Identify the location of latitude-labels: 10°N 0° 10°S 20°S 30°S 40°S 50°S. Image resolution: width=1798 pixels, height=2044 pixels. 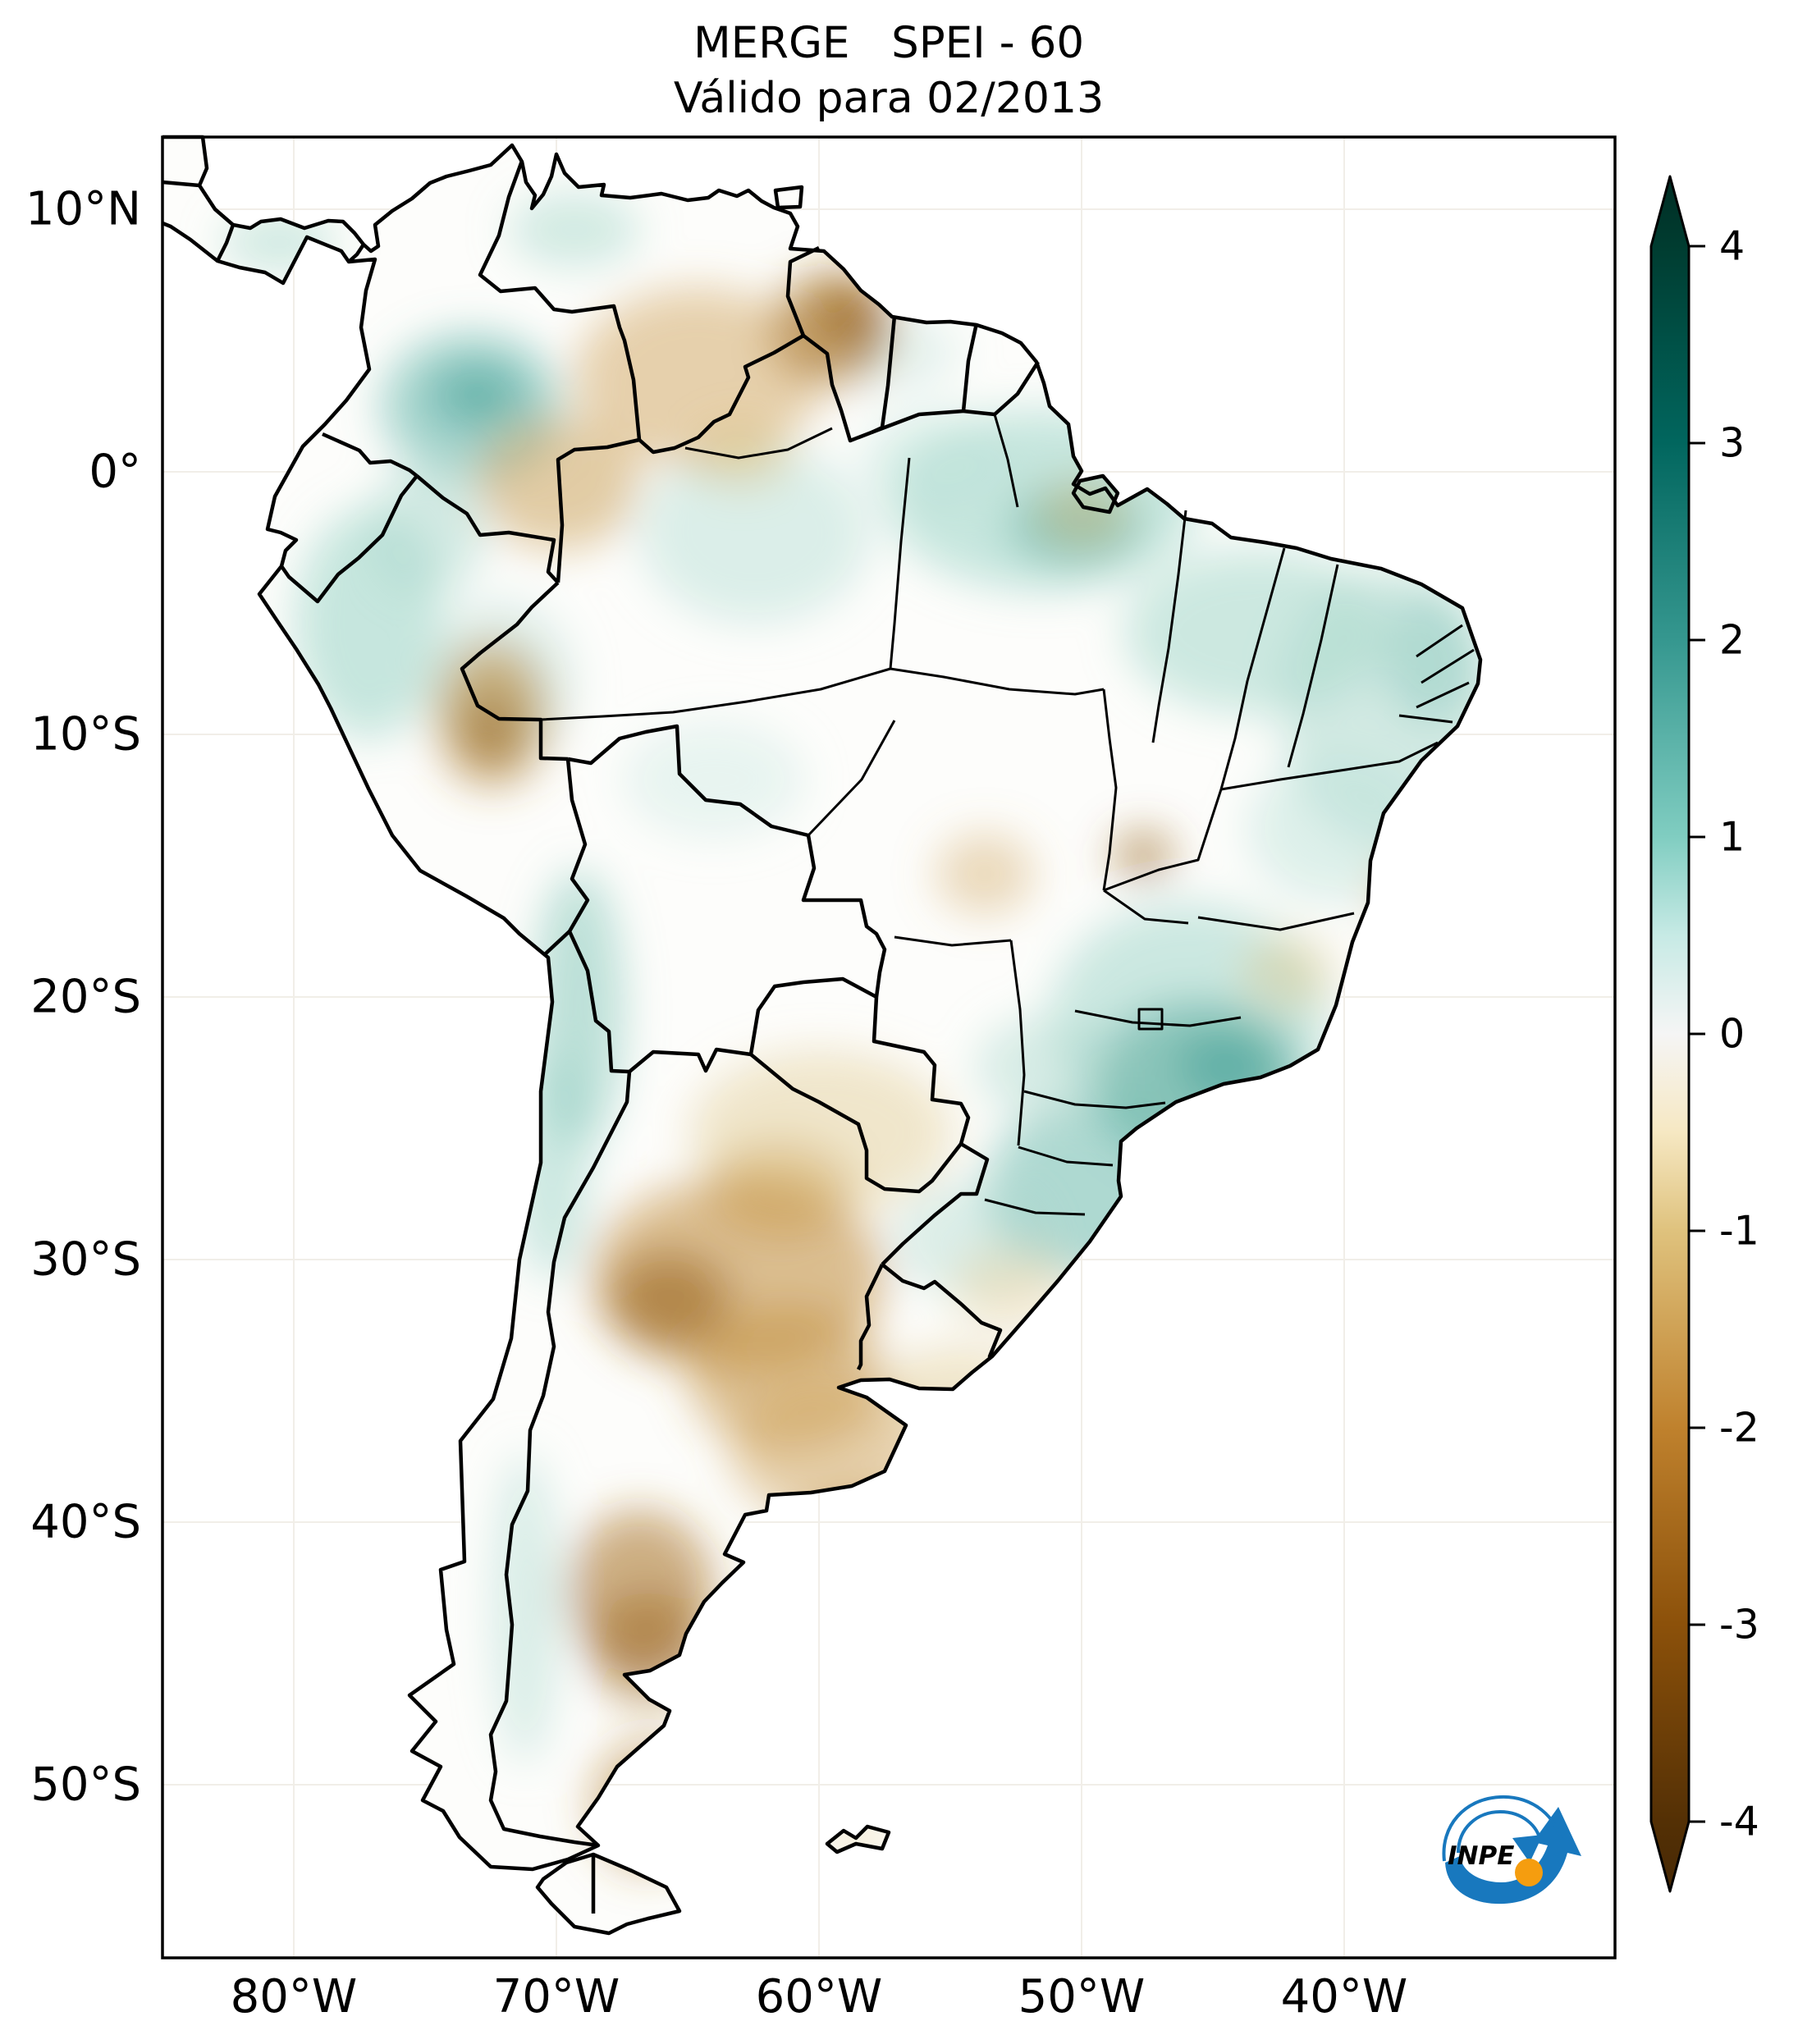
(83, 997).